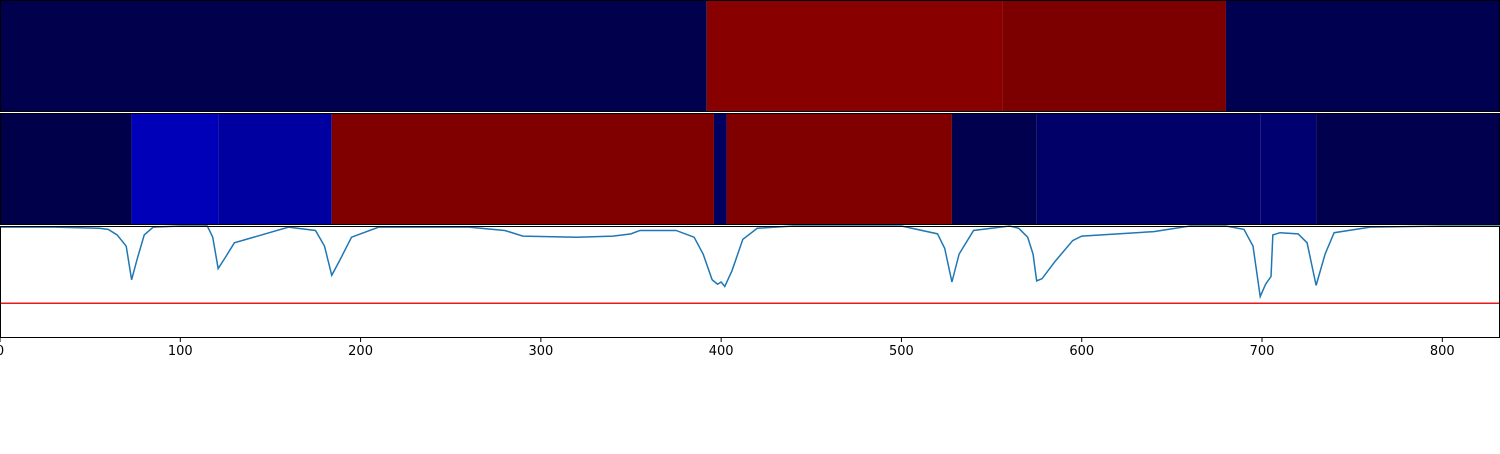 This screenshot has width=1500, height=454. I want to click on x-tick-label: 700, so click(1262, 351).